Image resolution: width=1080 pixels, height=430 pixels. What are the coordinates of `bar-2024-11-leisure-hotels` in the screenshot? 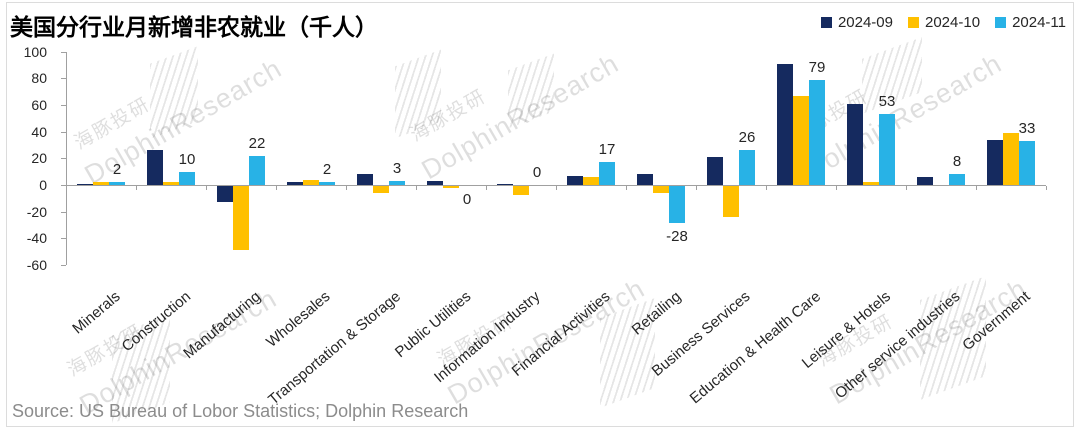 It's located at (887, 149).